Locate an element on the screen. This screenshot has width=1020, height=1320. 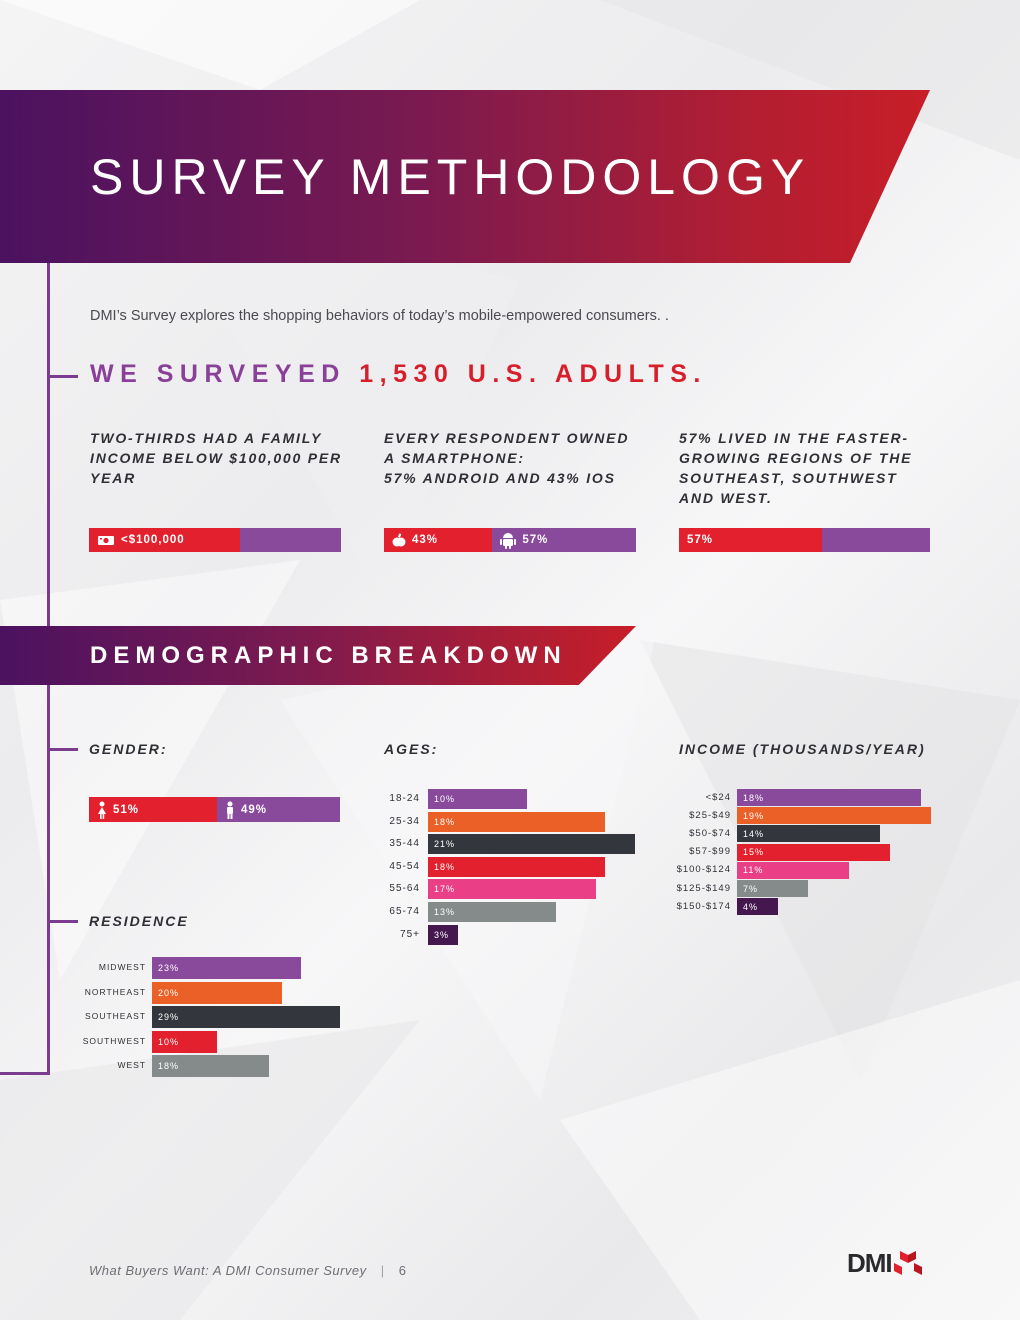
age-label: 75+ is located at coordinates (410, 934).